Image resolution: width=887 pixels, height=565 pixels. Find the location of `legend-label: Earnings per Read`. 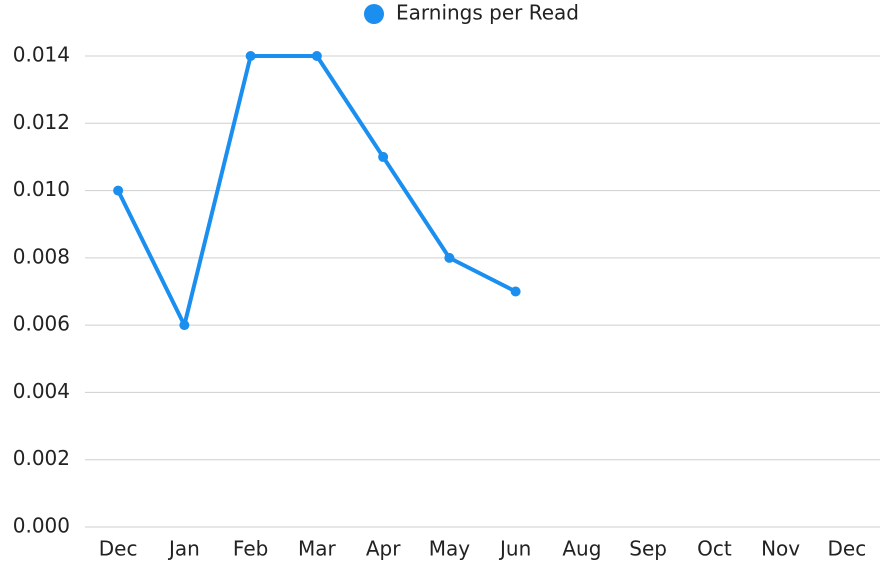

legend-label: Earnings per Read is located at coordinates (487, 13).